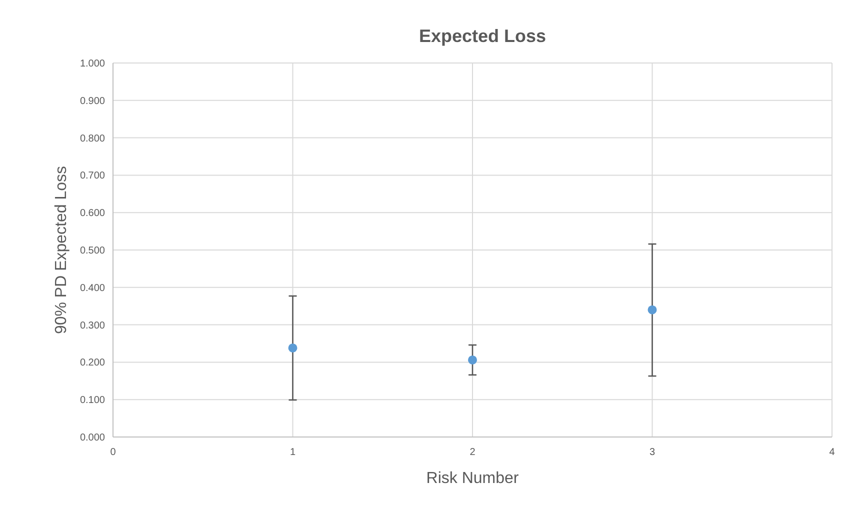 Image resolution: width=868 pixels, height=505 pixels. What do you see at coordinates (93, 326) in the screenshot?
I see `y-tick-label: 0.300` at bounding box center [93, 326].